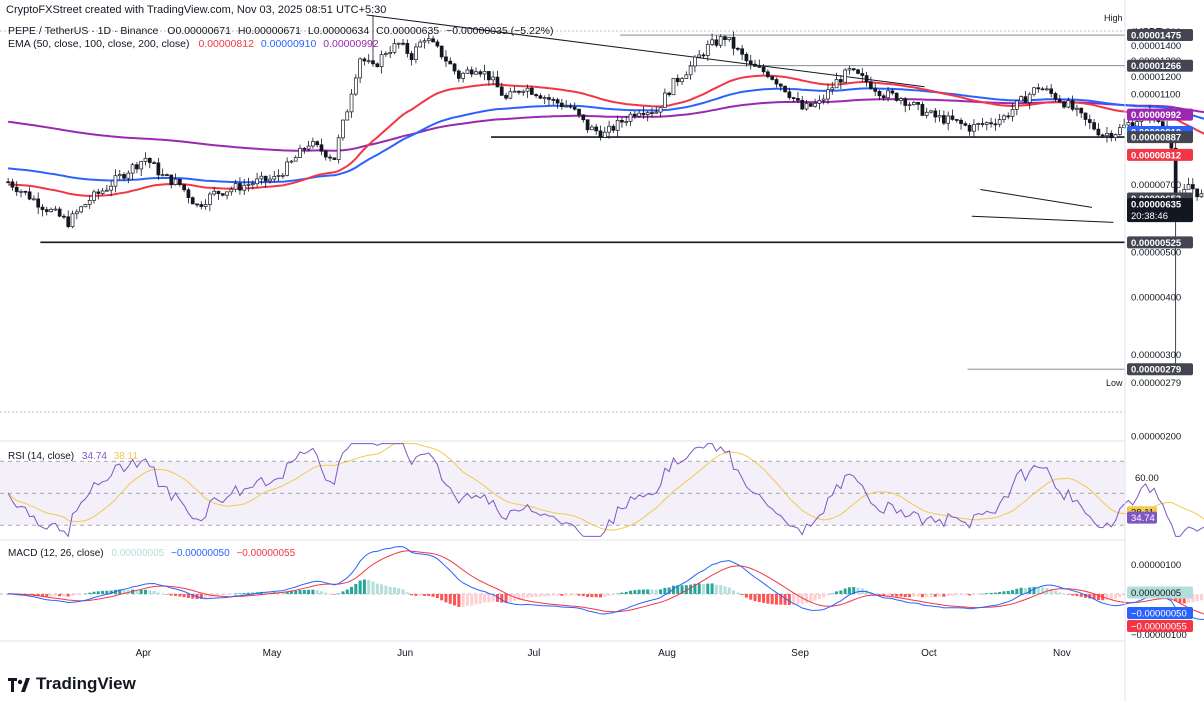 This screenshot has height=702, width=1204. Describe the element at coordinates (1156, 297) in the screenshot. I see `price-tick-label: 0.00000400` at that location.